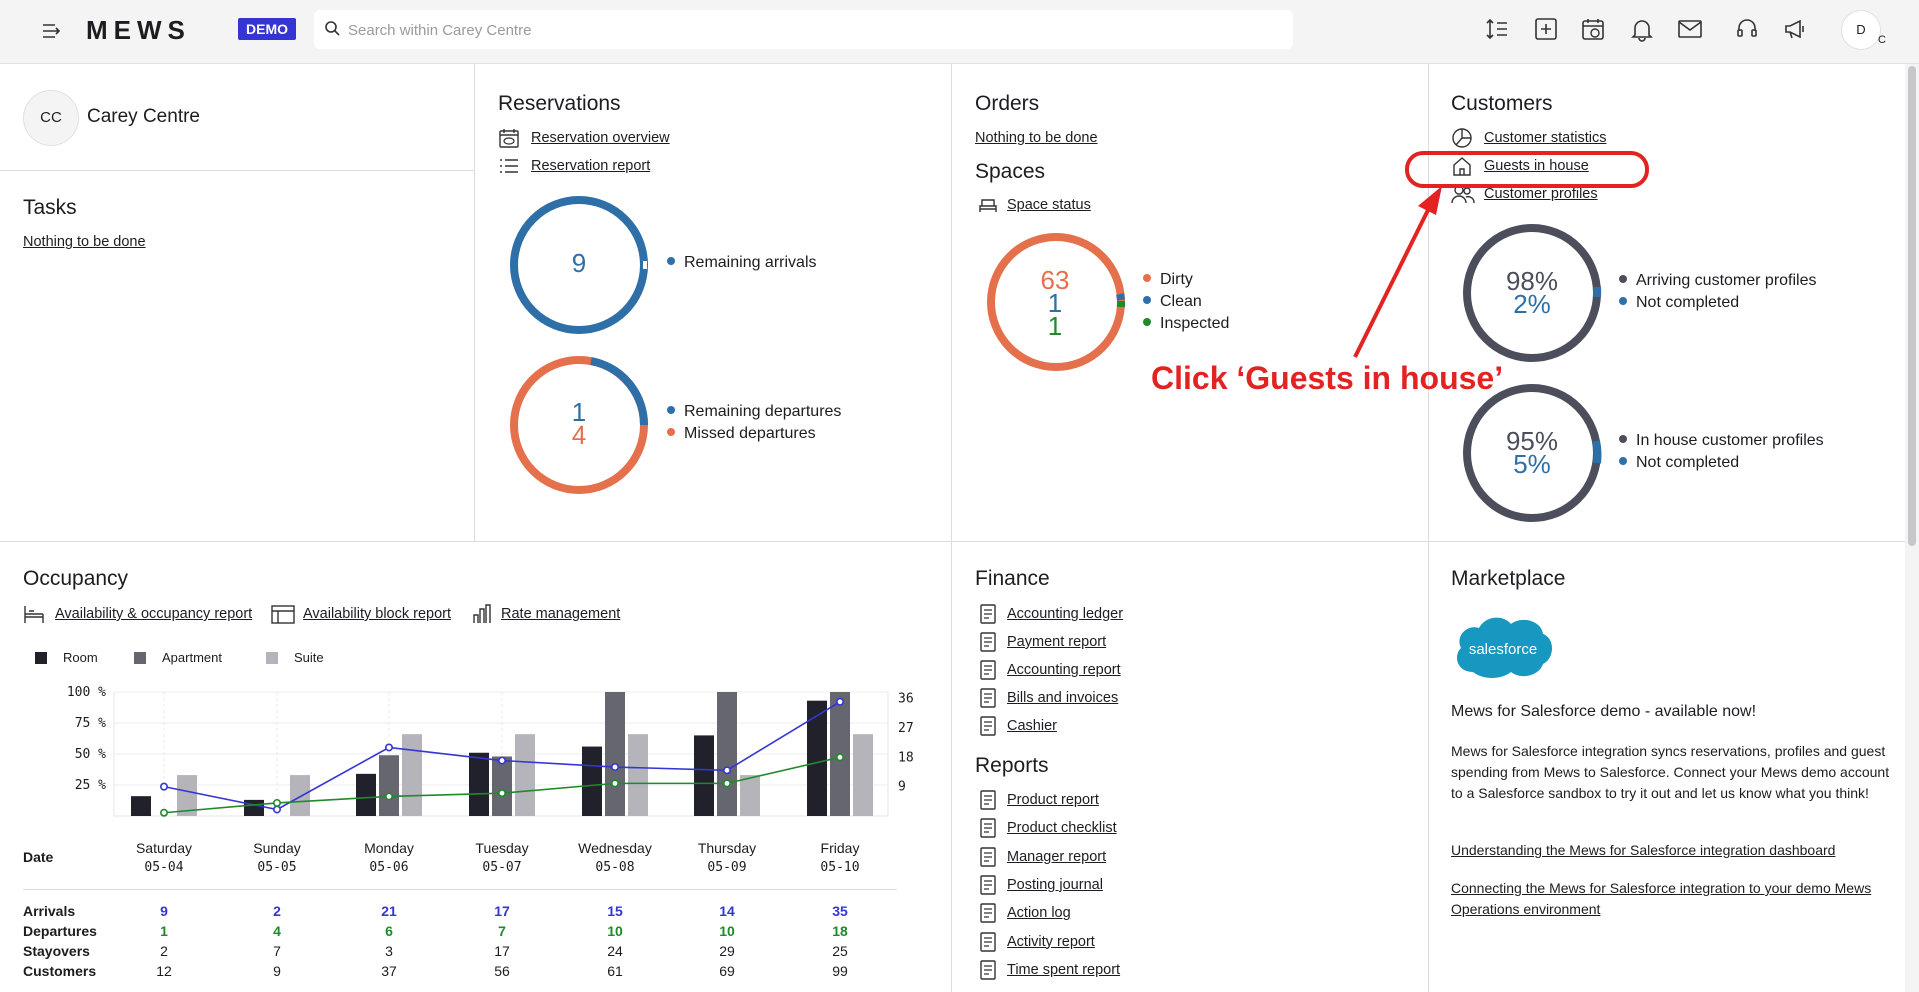 This screenshot has height=992, width=1919. I want to click on calendar-icon, so click(1593, 29).